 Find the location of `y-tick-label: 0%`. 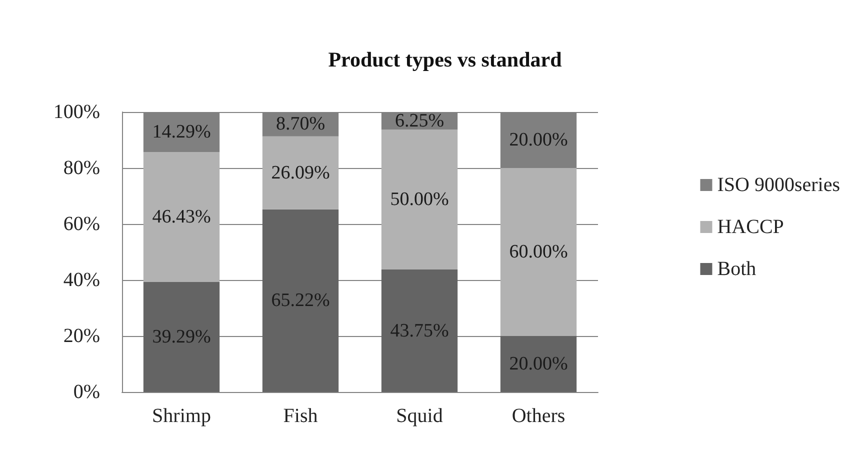

y-tick-label: 0% is located at coordinates (86, 392).